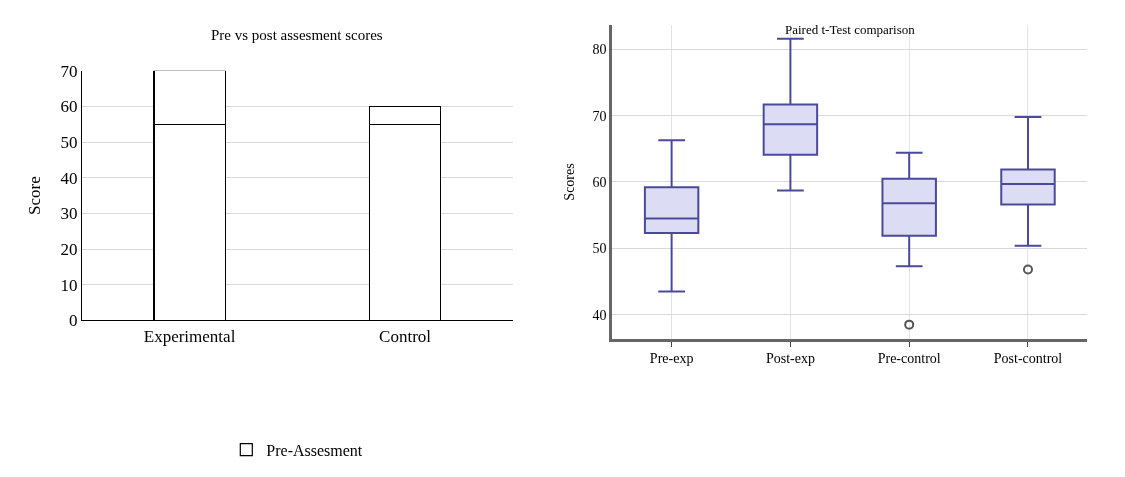 This screenshot has width=1125, height=477. Describe the element at coordinates (314, 450) in the screenshot. I see `legend-label: Pre-Assesment` at that location.